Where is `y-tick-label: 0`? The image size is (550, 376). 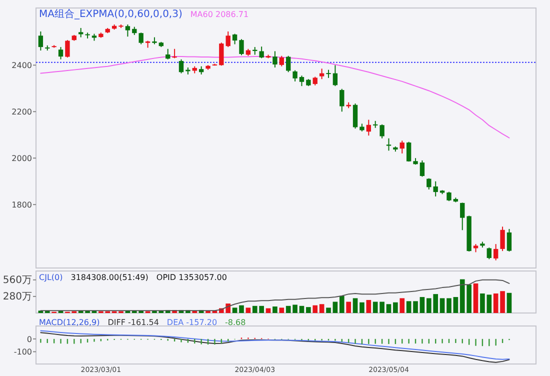
y-tick-label: 0 is located at coordinates (29, 339).